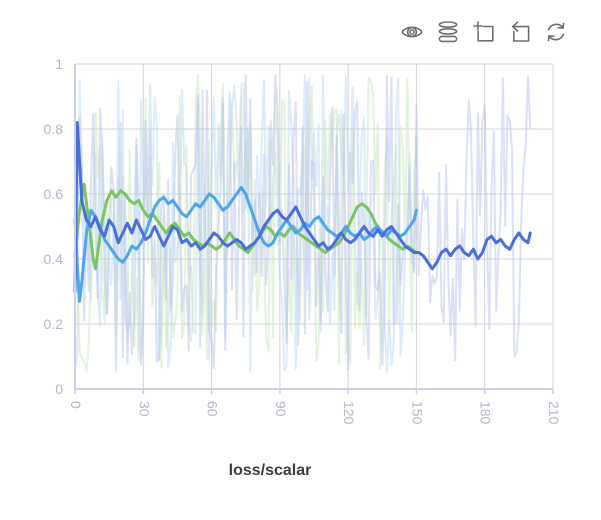 This screenshot has width=601, height=520. What do you see at coordinates (486, 413) in the screenshot?
I see `x-tick-label: 180` at bounding box center [486, 413].